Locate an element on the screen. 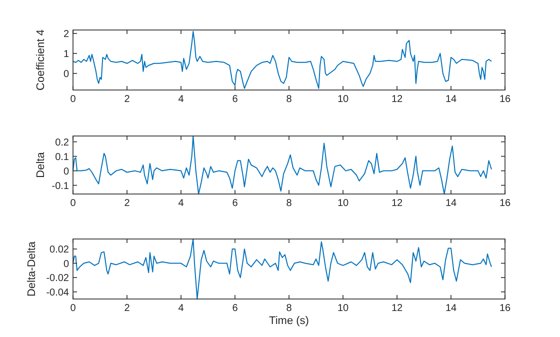  y-tick-label: -0.1 is located at coordinates (61, 186).